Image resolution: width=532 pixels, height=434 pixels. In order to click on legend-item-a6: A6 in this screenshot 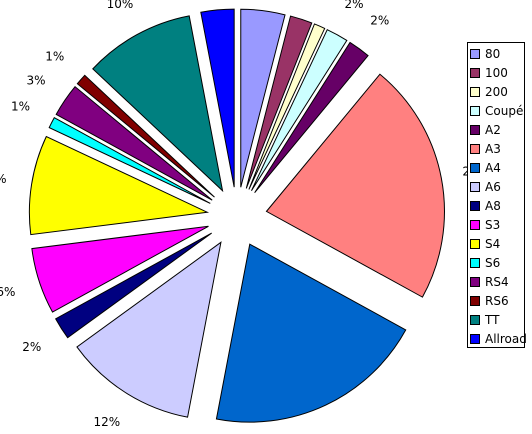, I will do `click(497, 186)`.